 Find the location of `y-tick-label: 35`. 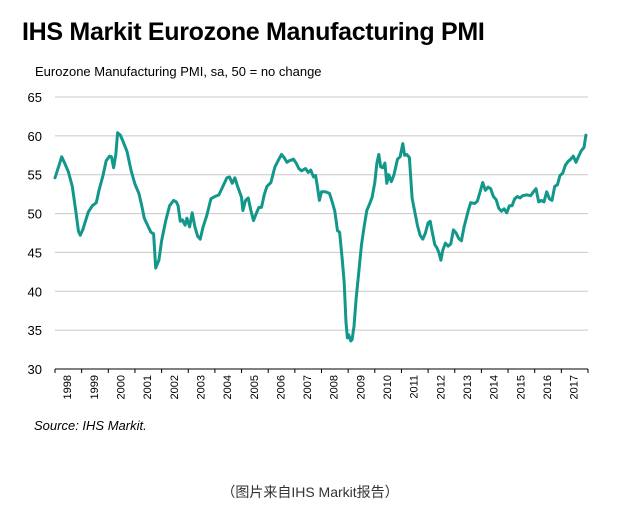

y-tick-label: 35 is located at coordinates (35, 330).